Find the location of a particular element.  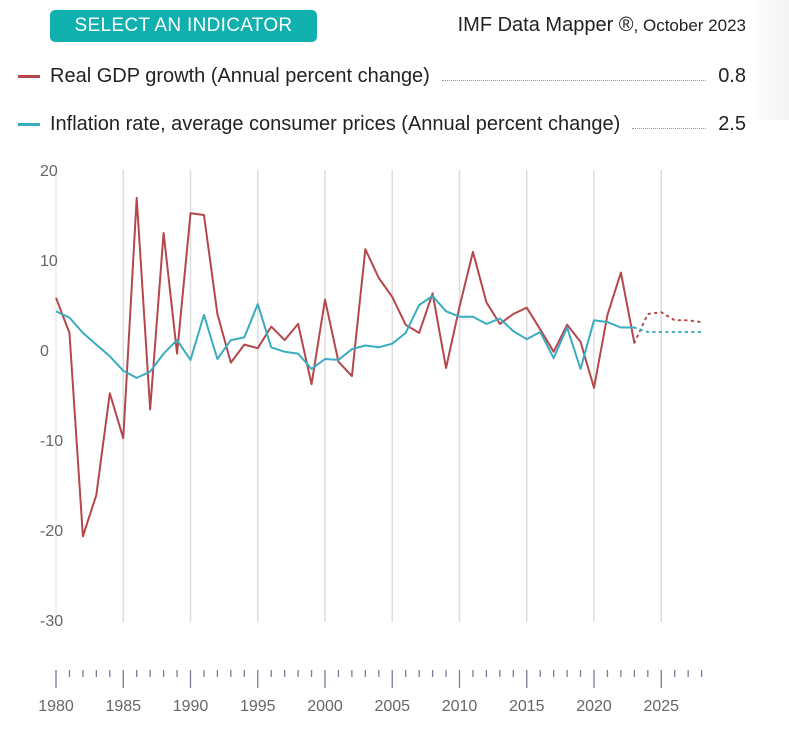

inflation-swatch-icon is located at coordinates (29, 124).